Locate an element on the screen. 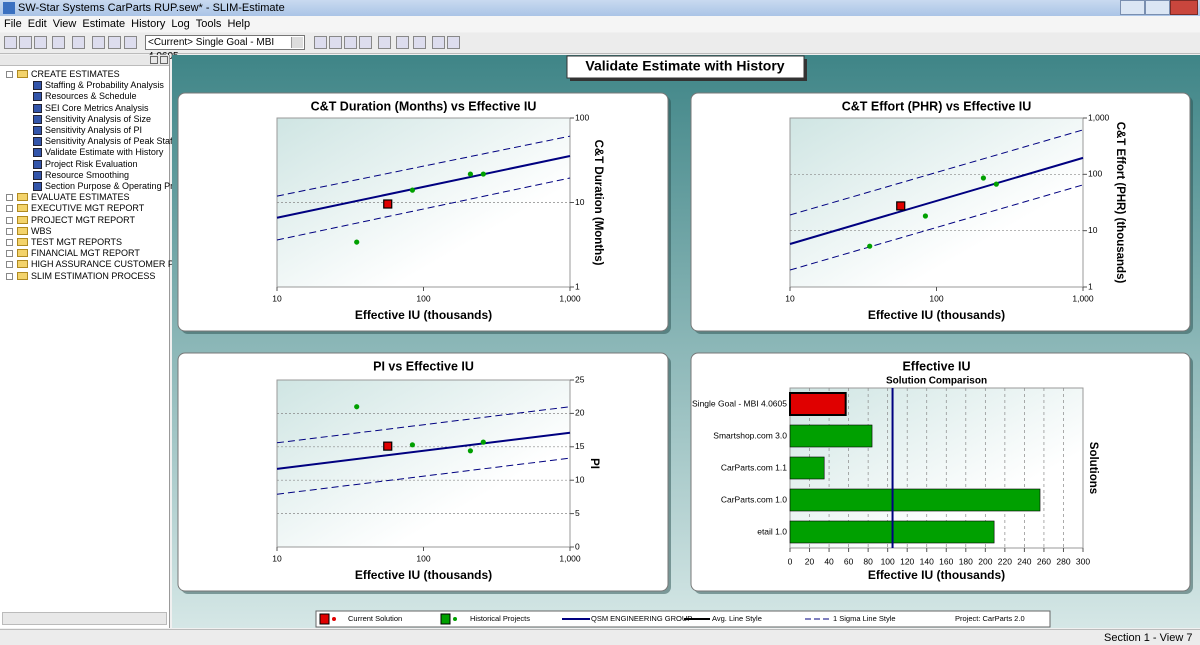 The width and height of the screenshot is (1200, 645). chart-title: Effective IU is located at coordinates (936, 366).